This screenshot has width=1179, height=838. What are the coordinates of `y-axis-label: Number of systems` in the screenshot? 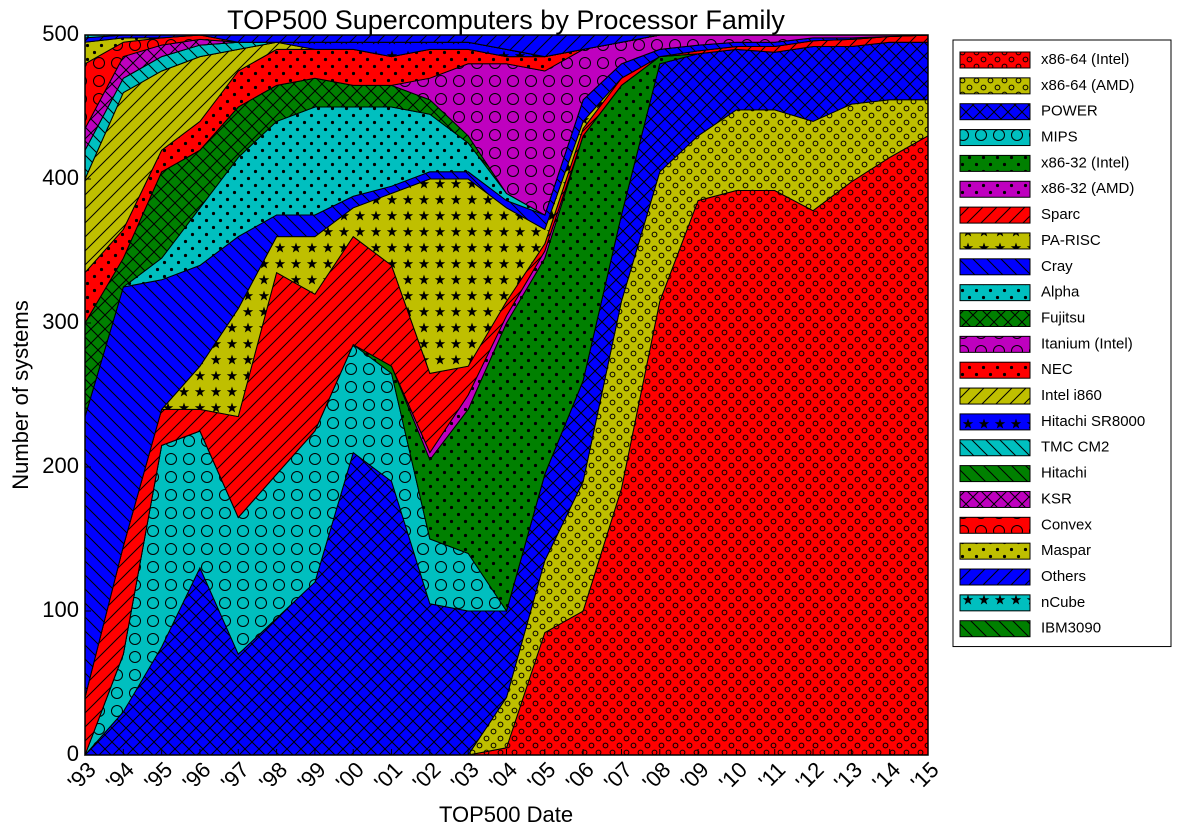 It's located at (20, 395).